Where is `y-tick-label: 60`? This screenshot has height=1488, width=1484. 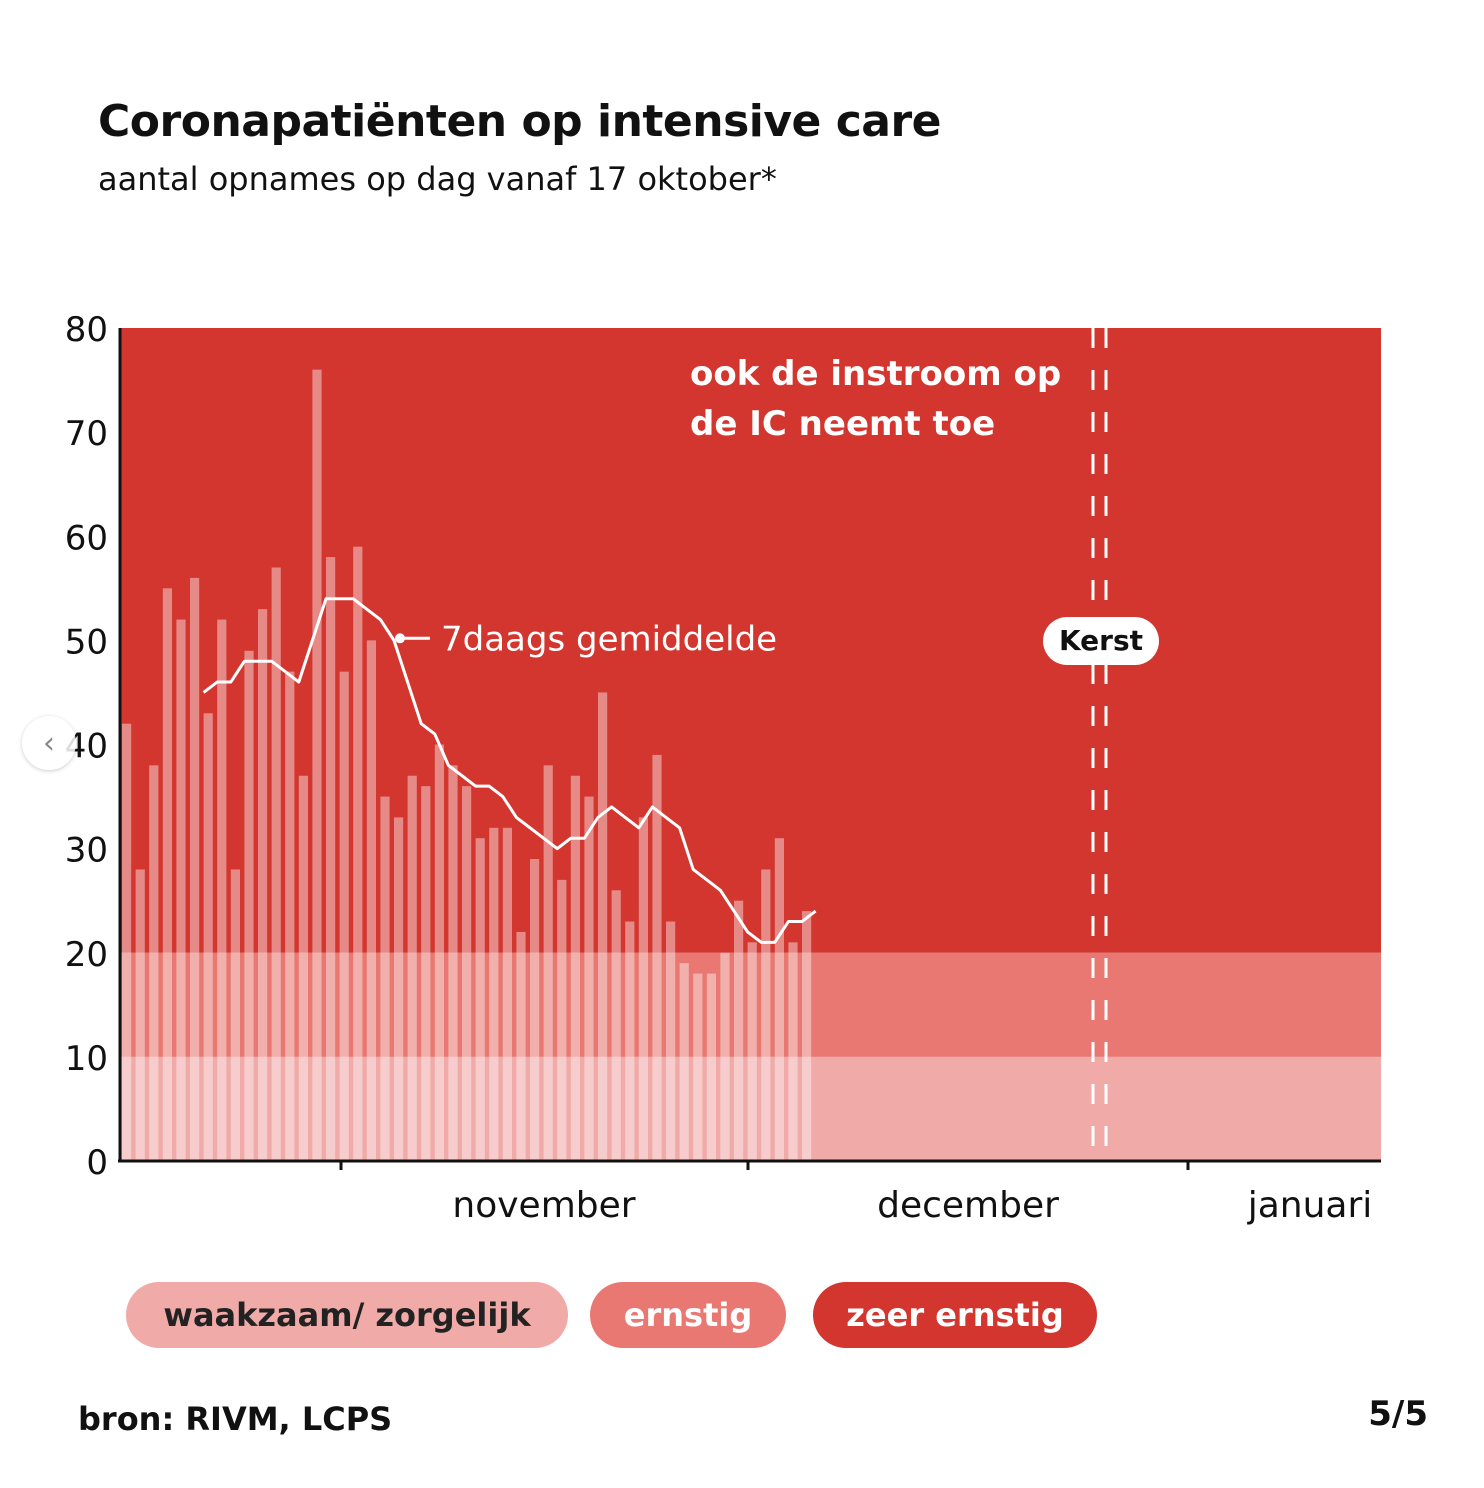
y-tick-label: 60 is located at coordinates (86, 538).